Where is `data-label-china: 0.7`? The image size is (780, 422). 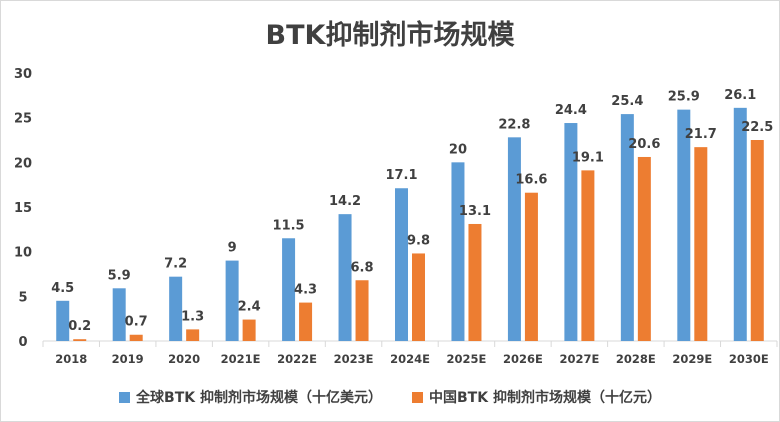
data-label-china: 0.7 is located at coordinates (136, 322).